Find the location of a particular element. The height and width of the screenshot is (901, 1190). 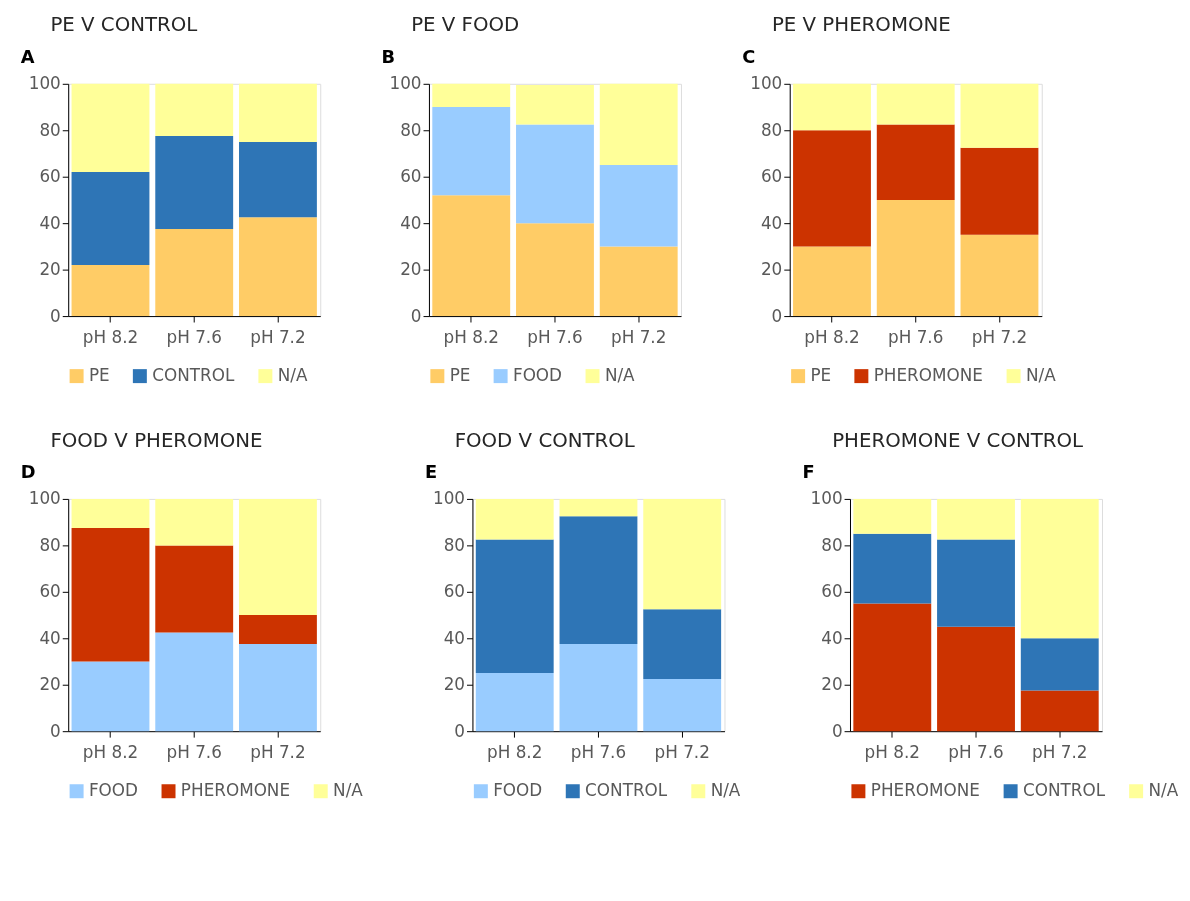

chart-title: FOOD V CONTROL is located at coordinates (544, 440).